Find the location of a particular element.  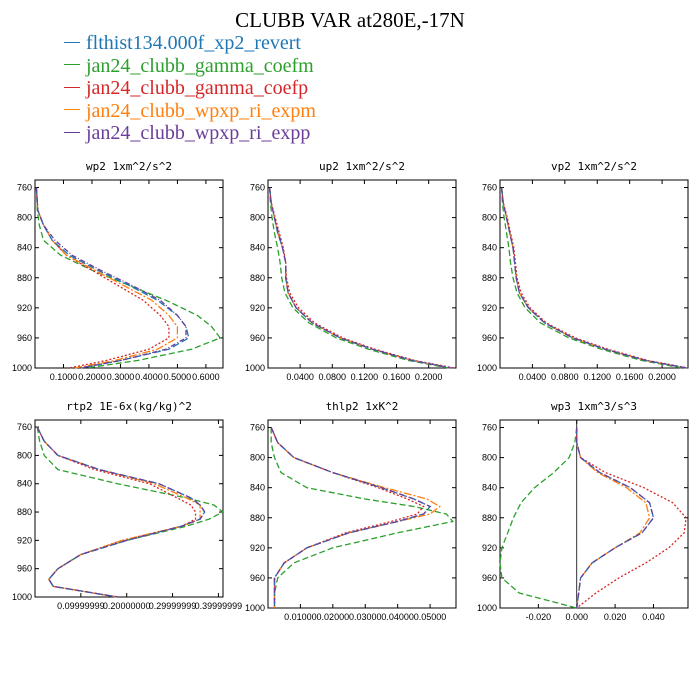

legend-item-4: jan24_clubb_wpxp_ri_expp is located at coordinates (190, 133).